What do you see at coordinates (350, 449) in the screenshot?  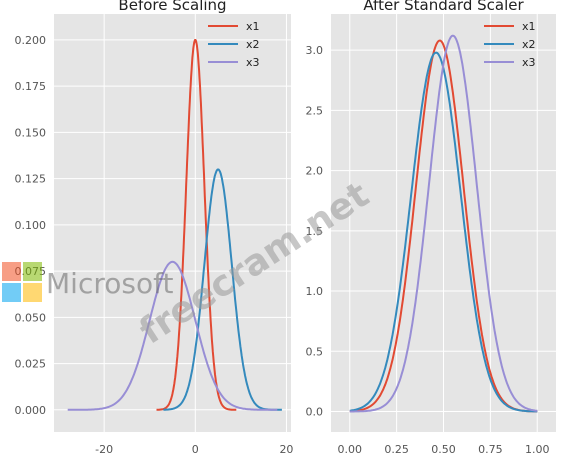 I see `x-tick-label: 0.00` at bounding box center [350, 449].